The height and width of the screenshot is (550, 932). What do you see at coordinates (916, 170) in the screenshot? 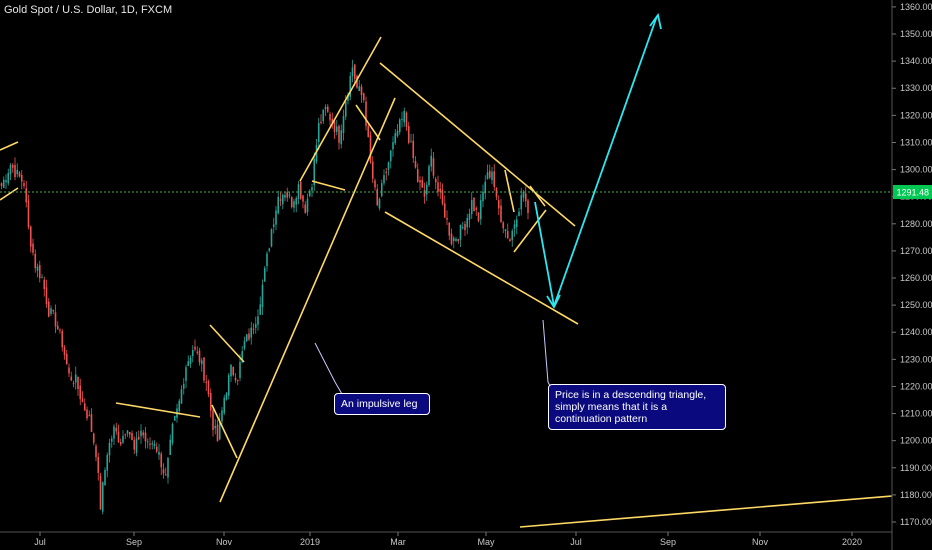
I see `price-tick-label: 1300.00` at bounding box center [916, 170].